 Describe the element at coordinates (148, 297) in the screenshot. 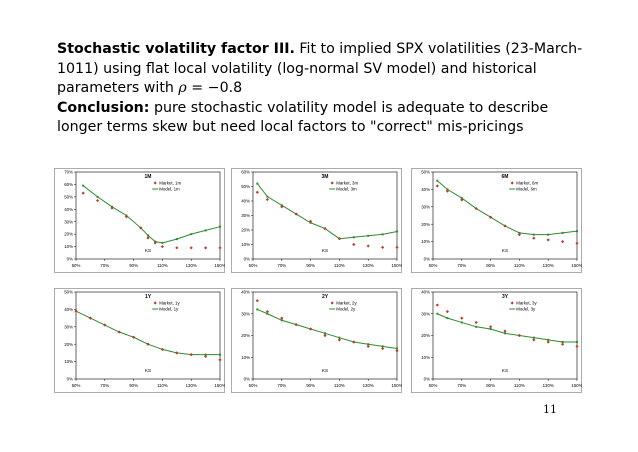

I see `chart-title: 1Y` at that location.